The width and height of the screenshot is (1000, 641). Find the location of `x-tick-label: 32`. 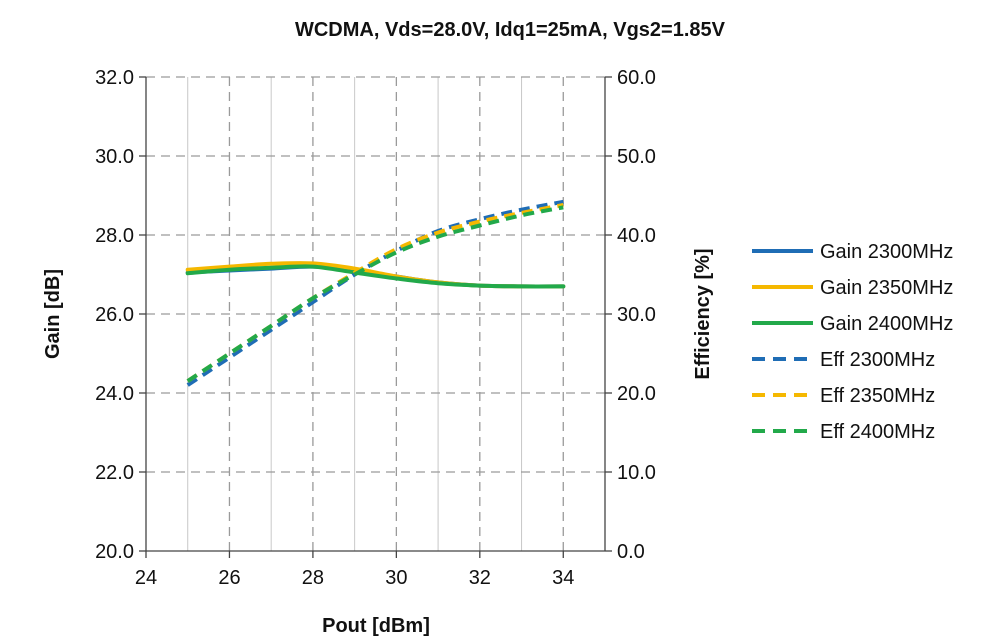

x-tick-label: 32 is located at coordinates (480, 578).